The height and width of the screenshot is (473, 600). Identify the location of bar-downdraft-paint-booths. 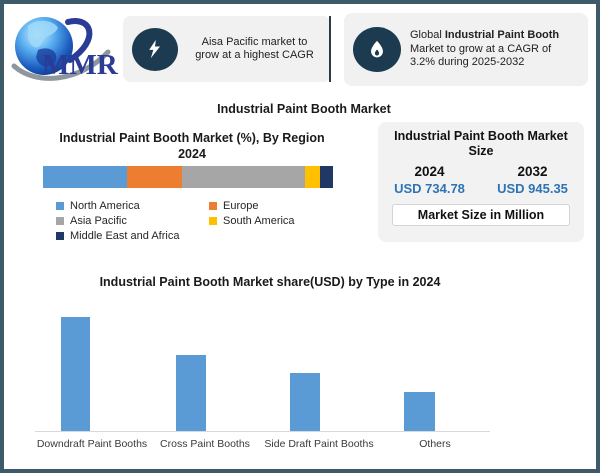
(75, 374).